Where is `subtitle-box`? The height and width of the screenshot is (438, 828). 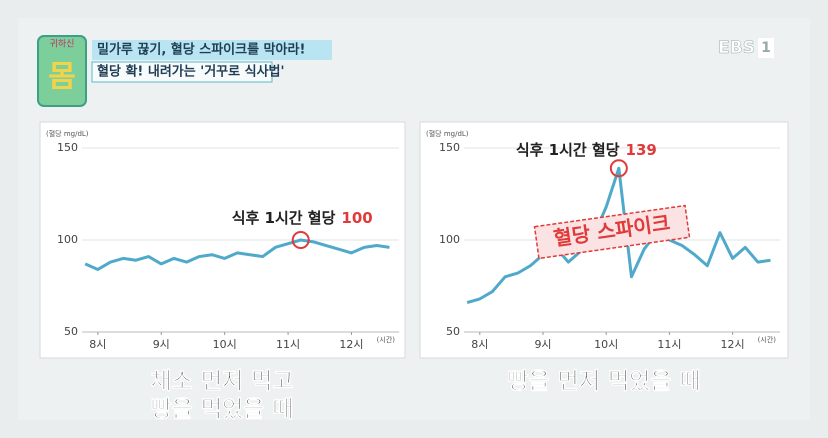 subtitle-box is located at coordinates (182, 72).